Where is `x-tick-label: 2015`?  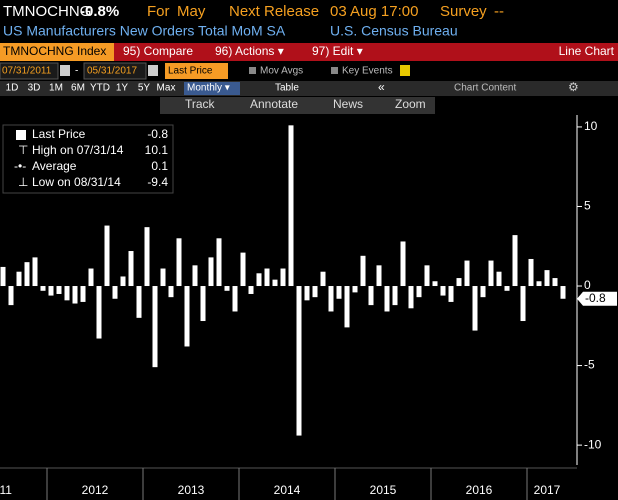 x-tick-label: 2015 is located at coordinates (383, 490).